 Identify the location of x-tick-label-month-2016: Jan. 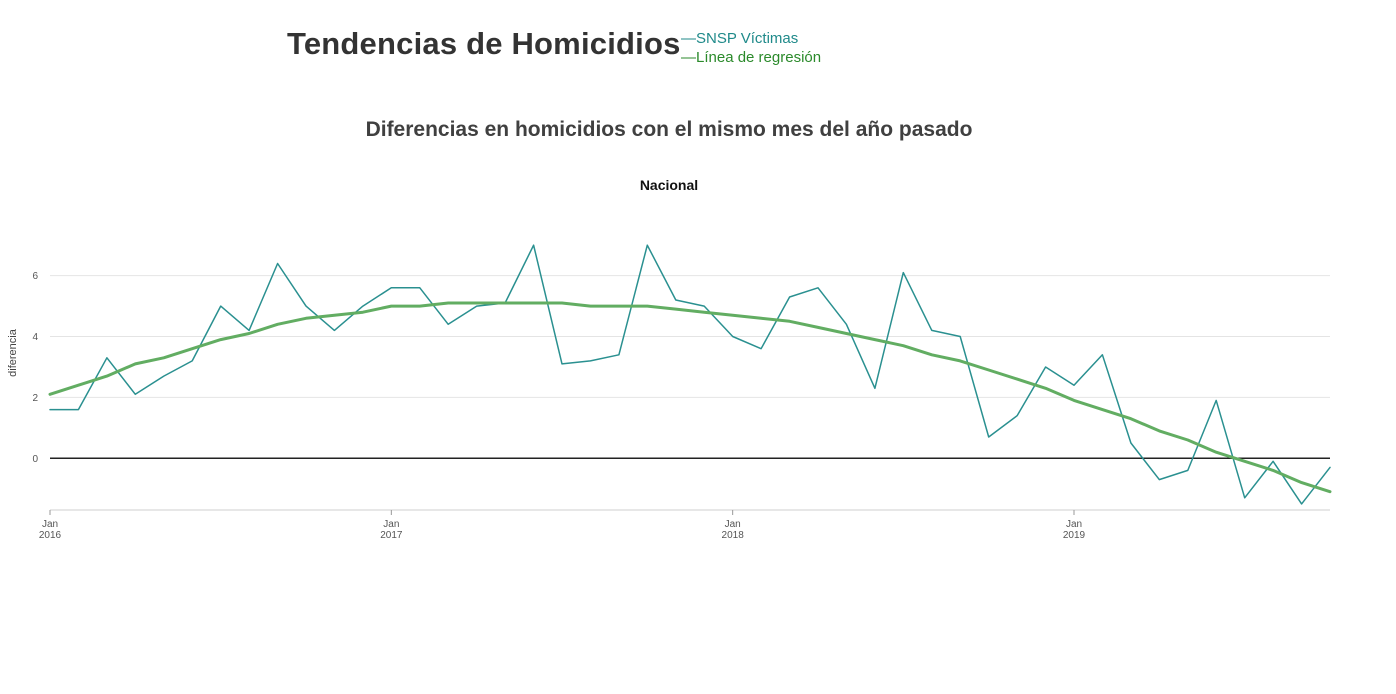
(50, 524).